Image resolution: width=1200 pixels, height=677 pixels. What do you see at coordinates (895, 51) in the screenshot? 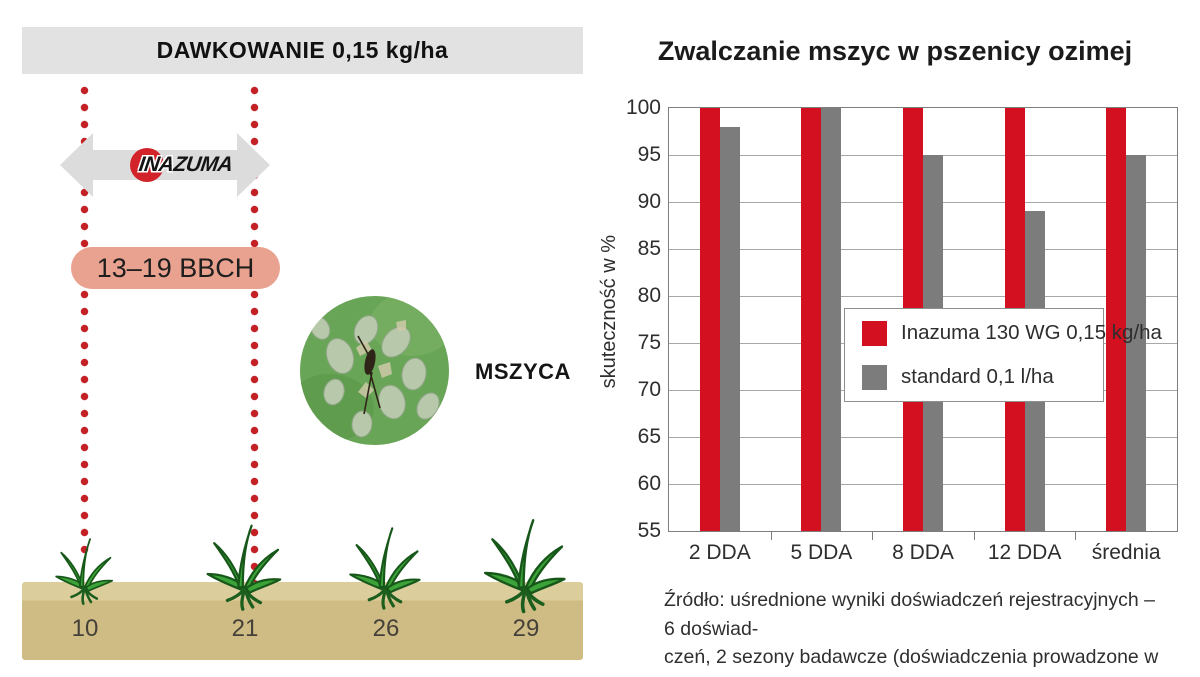
I see `chart-title: Zwalczanie mszyc w pszenicy ozimej` at bounding box center [895, 51].